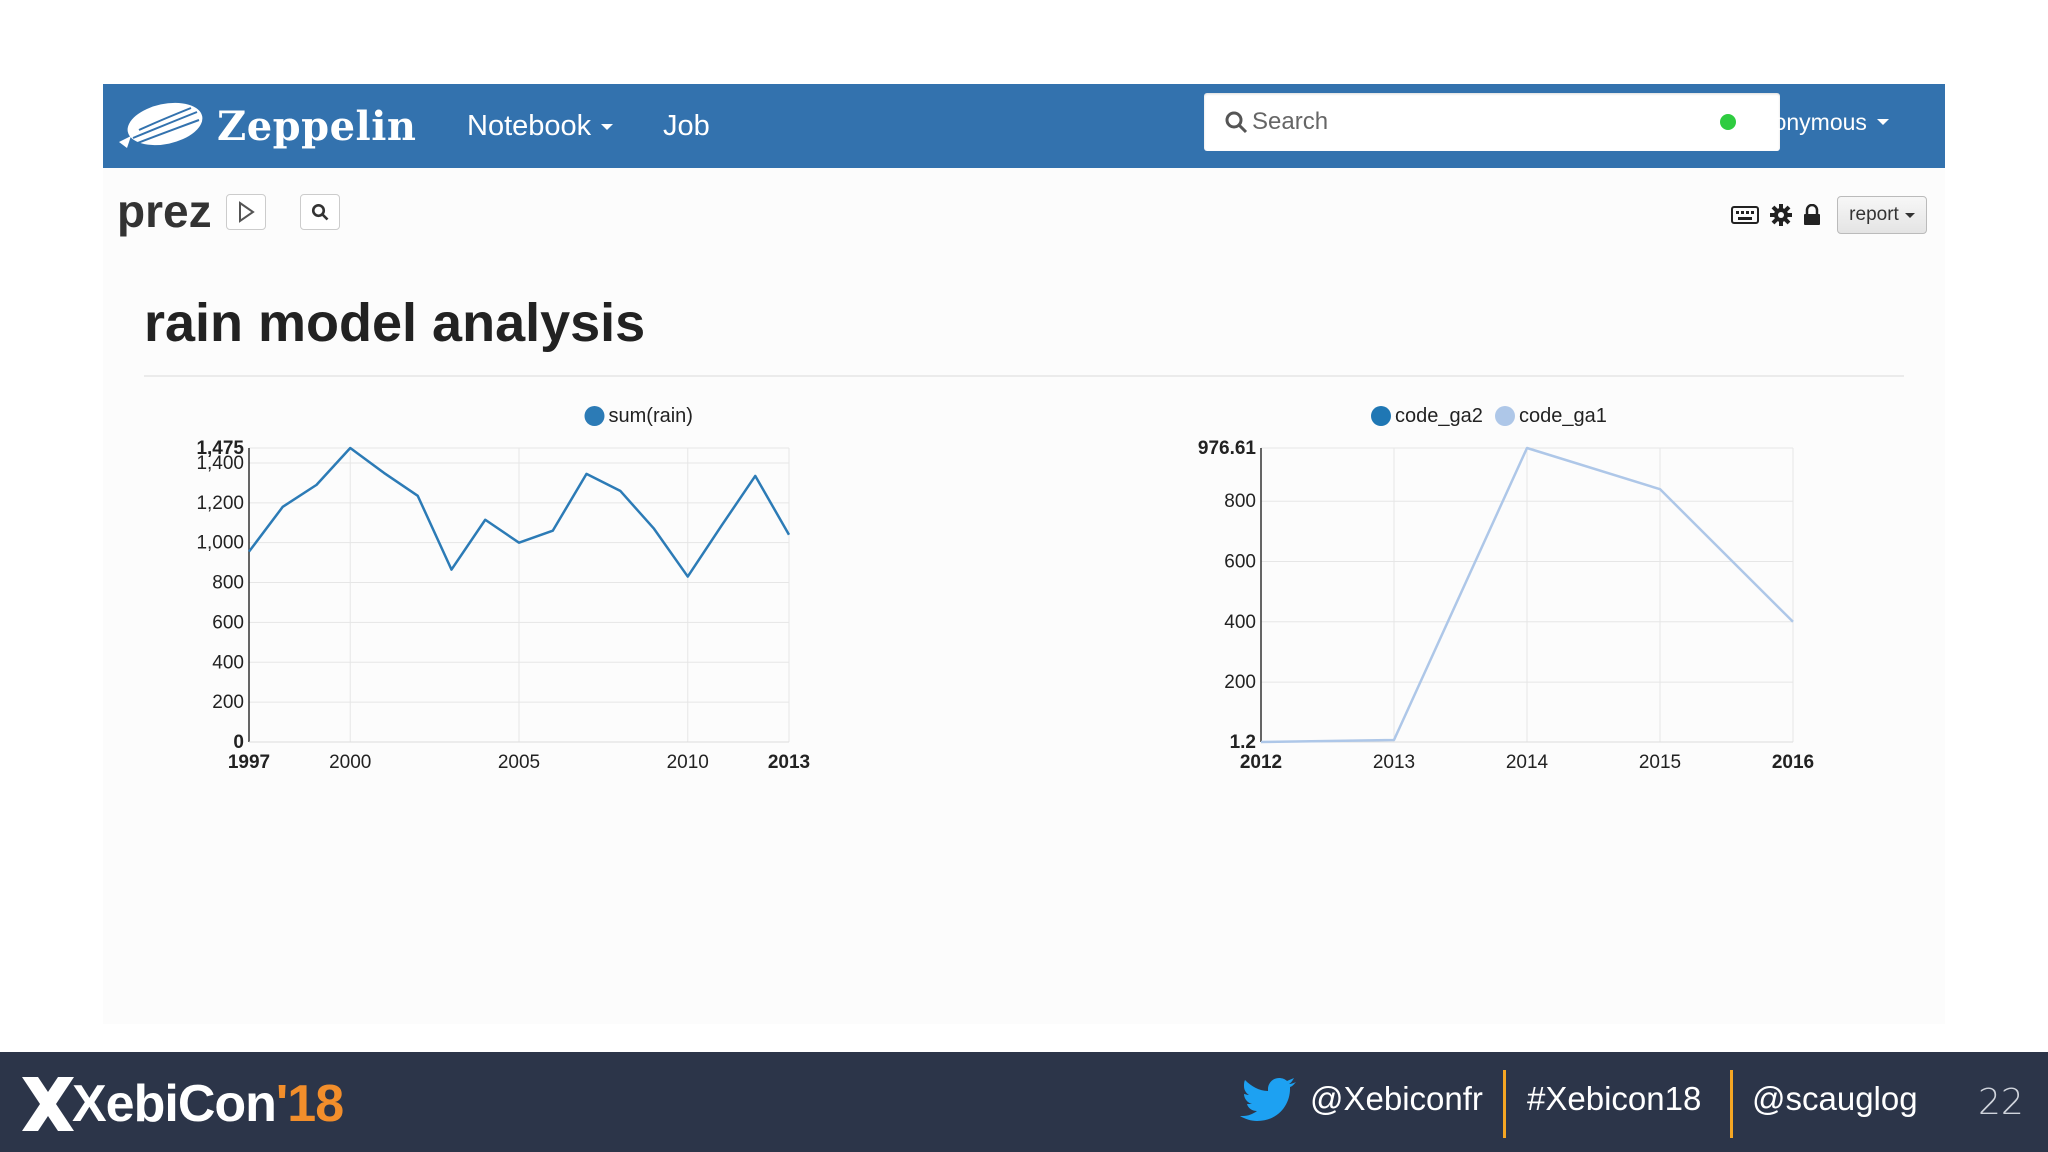  What do you see at coordinates (1812, 215) in the screenshot?
I see `lock-icon` at bounding box center [1812, 215].